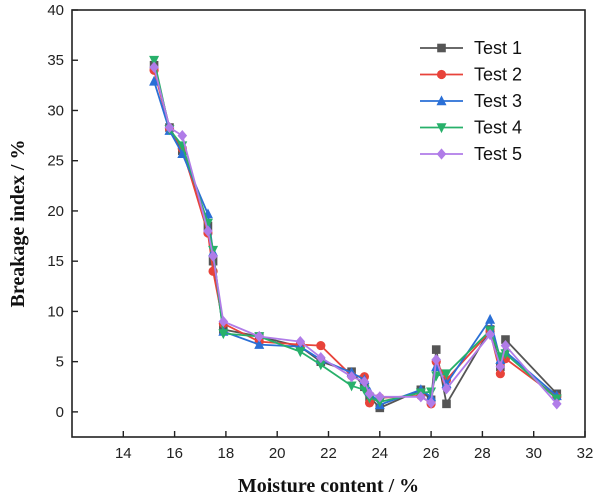 Image resolution: width=597 pixels, height=499 pixels. Describe the element at coordinates (55, 110) in the screenshot. I see `y-tick-label: 30` at that location.